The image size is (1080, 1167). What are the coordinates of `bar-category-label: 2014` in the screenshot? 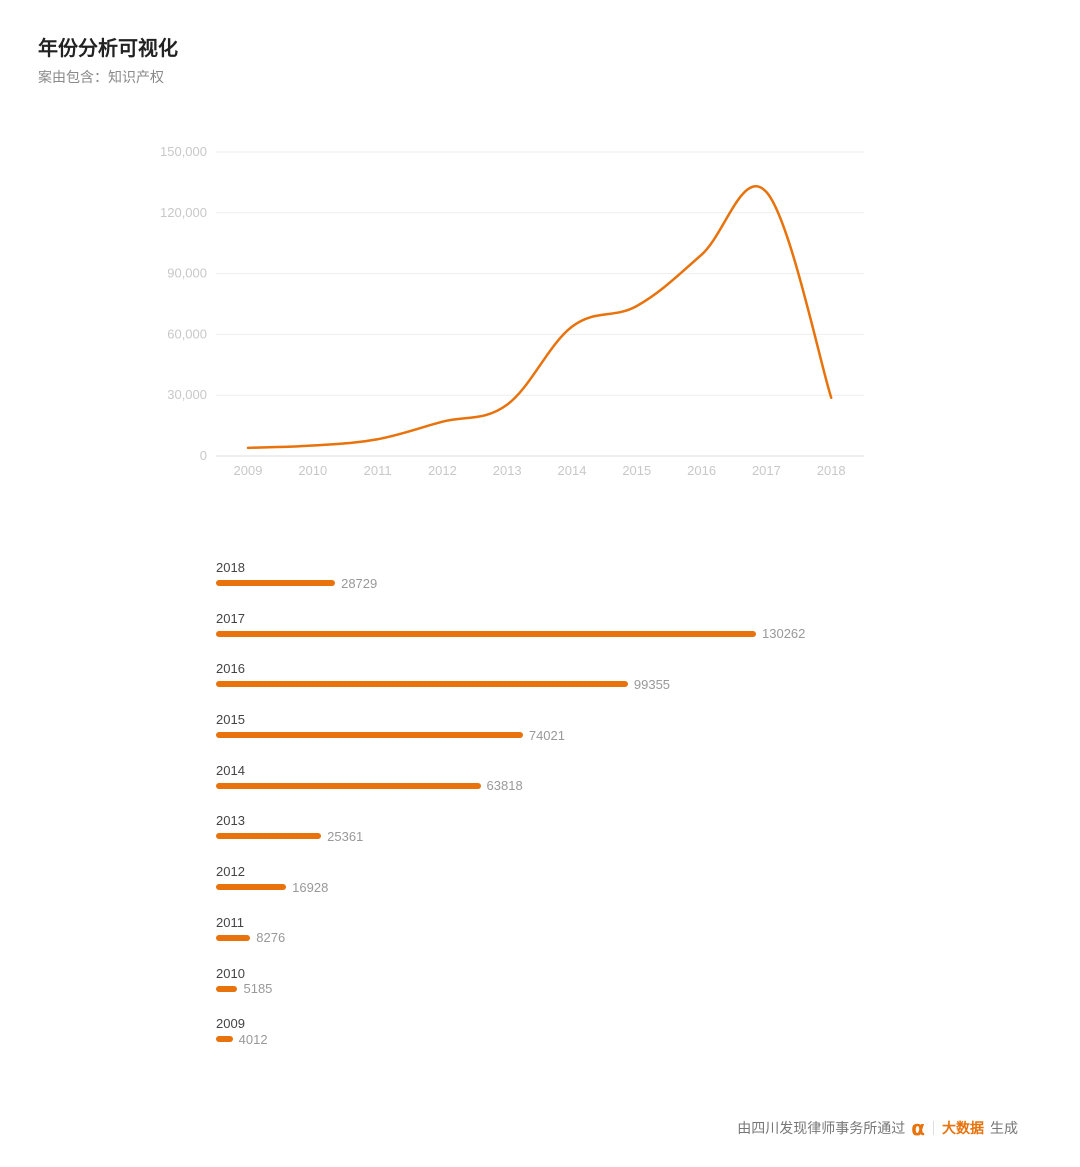 It's located at (230, 770).